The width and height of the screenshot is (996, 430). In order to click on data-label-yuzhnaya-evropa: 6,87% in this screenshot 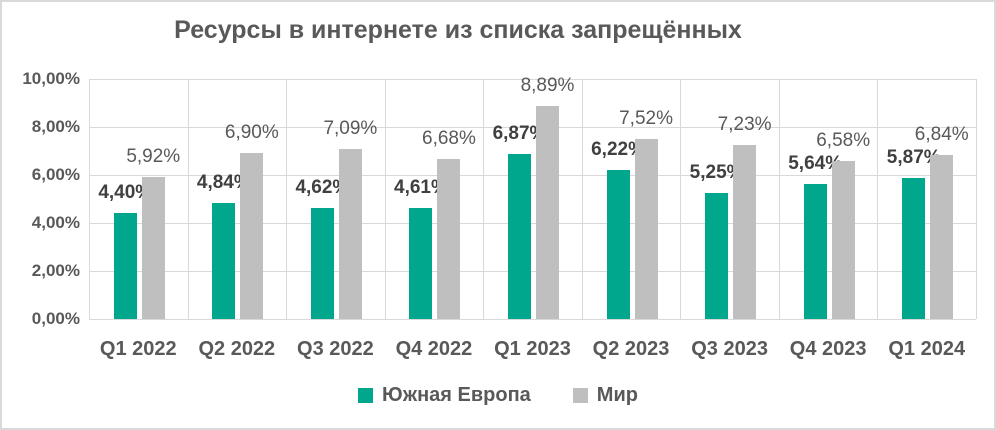, I will do `click(519, 134)`.